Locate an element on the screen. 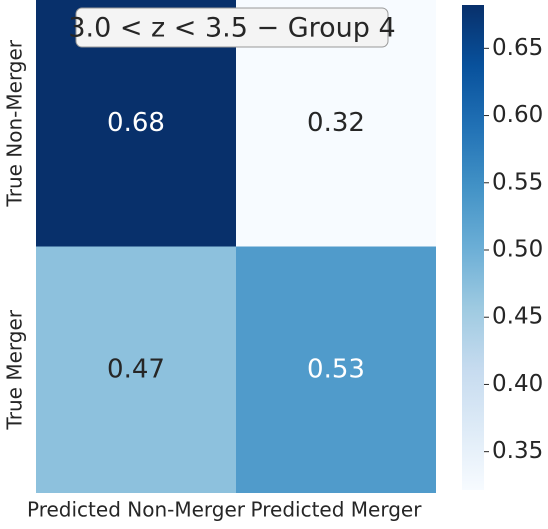 This screenshot has height=529, width=548. cell-label: 0.68 is located at coordinates (136, 123).